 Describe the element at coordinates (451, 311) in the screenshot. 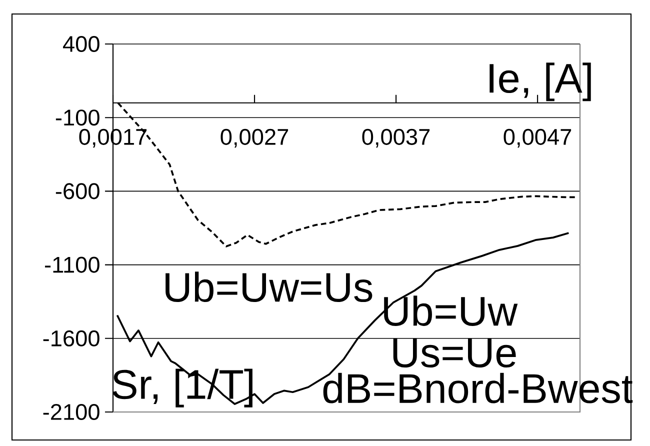

I see `annotation: Ub=Uw` at that location.